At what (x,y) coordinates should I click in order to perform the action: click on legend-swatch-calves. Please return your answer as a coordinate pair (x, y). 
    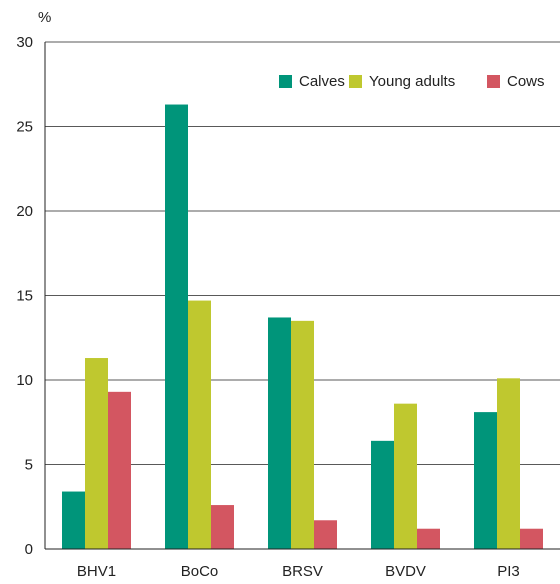
    Looking at the image, I should click on (285, 81).